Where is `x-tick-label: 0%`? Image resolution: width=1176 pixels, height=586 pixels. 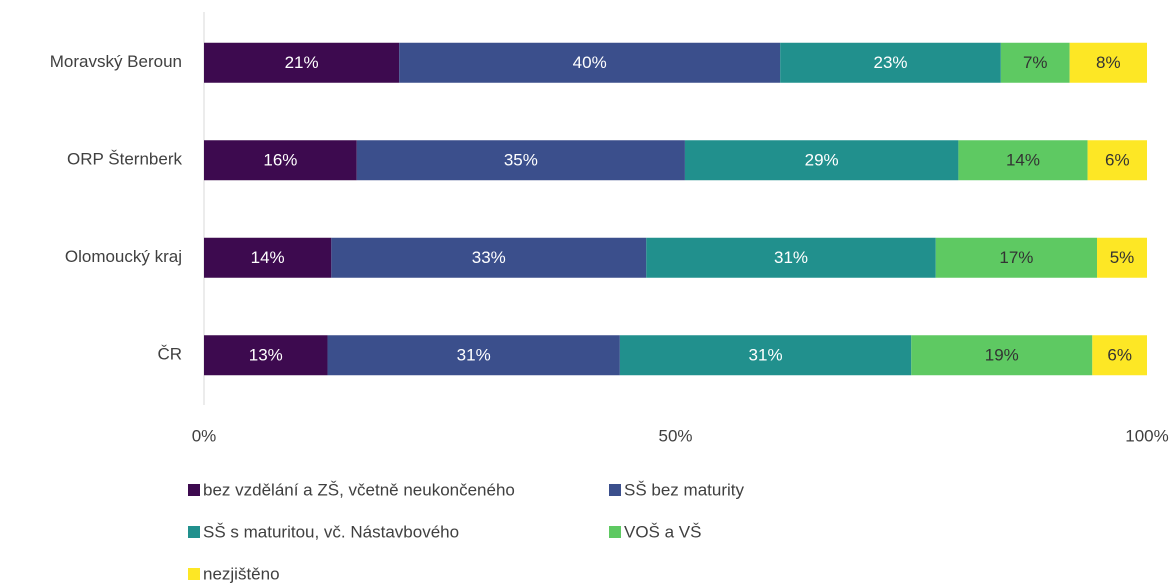 x-tick-label: 0% is located at coordinates (204, 435).